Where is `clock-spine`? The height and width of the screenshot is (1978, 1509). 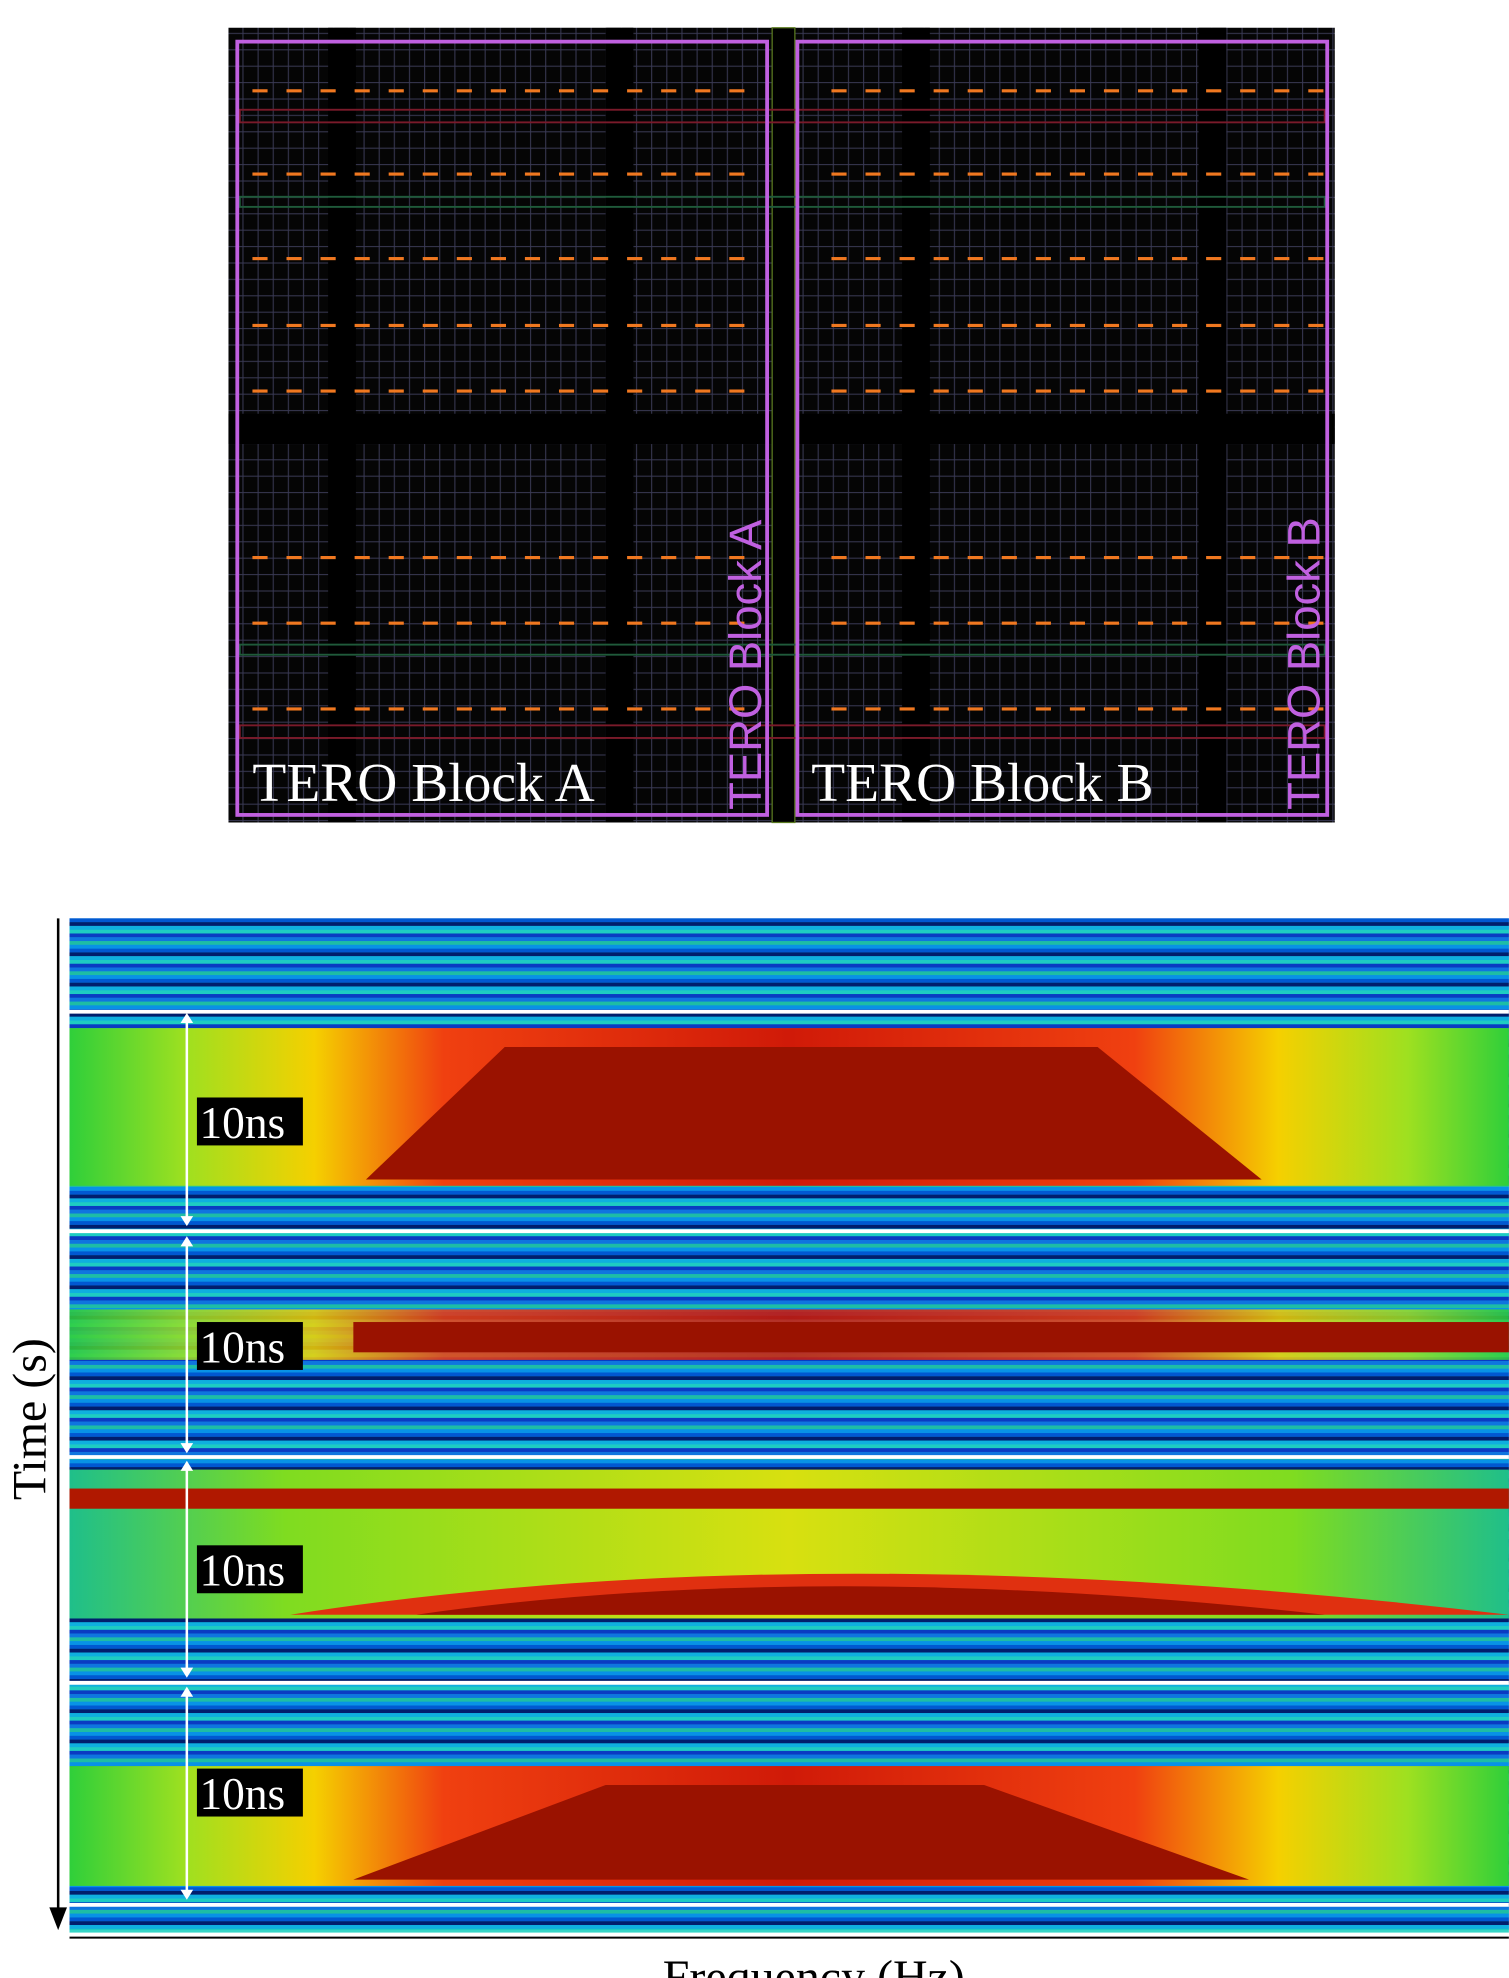 clock-spine is located at coordinates (783, 425).